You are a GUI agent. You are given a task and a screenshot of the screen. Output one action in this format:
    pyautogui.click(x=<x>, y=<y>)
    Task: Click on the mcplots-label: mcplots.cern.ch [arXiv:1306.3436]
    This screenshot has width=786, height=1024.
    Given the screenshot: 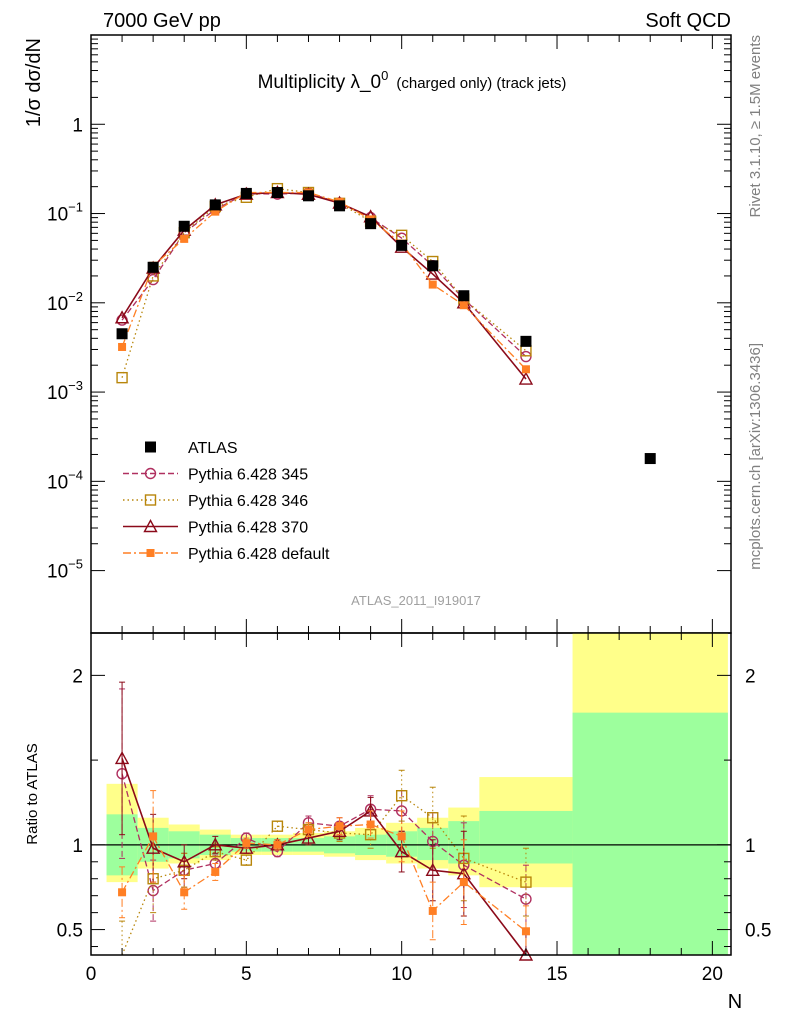 What is the action you would take?
    pyautogui.click(x=755, y=456)
    